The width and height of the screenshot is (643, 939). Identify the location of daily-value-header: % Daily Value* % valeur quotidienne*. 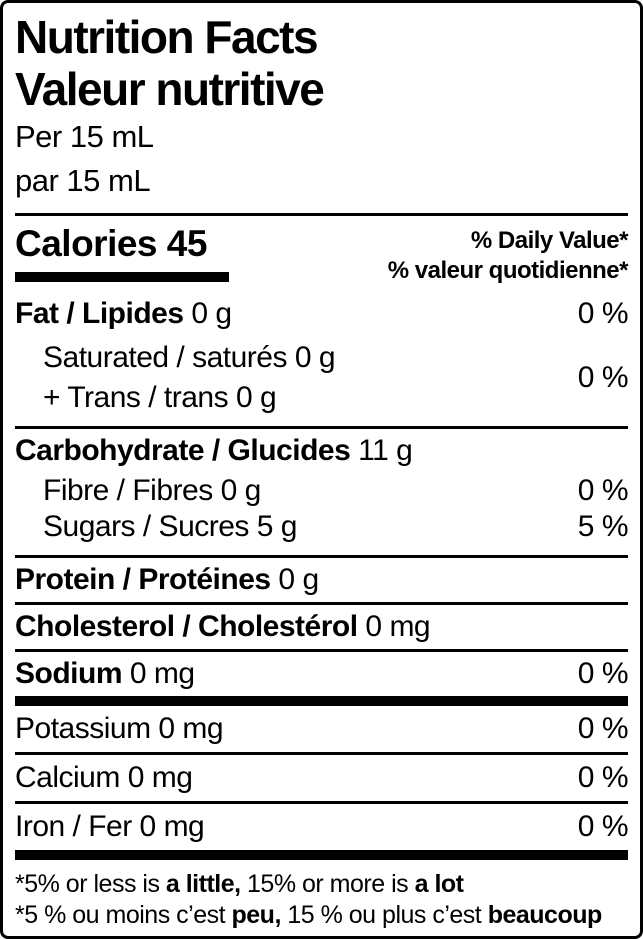
(508, 255).